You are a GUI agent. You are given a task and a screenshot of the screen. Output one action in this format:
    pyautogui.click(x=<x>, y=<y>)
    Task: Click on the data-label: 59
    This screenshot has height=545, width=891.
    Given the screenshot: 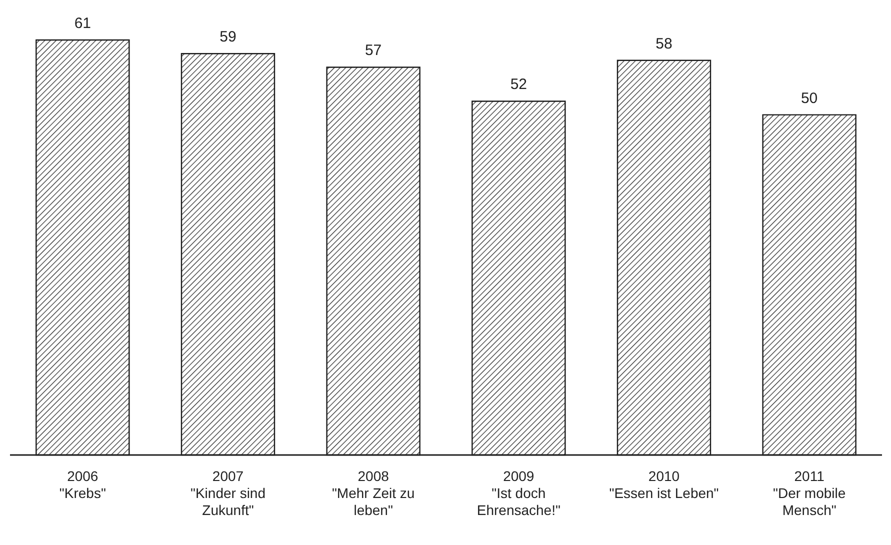 What is the action you would take?
    pyautogui.click(x=228, y=37)
    